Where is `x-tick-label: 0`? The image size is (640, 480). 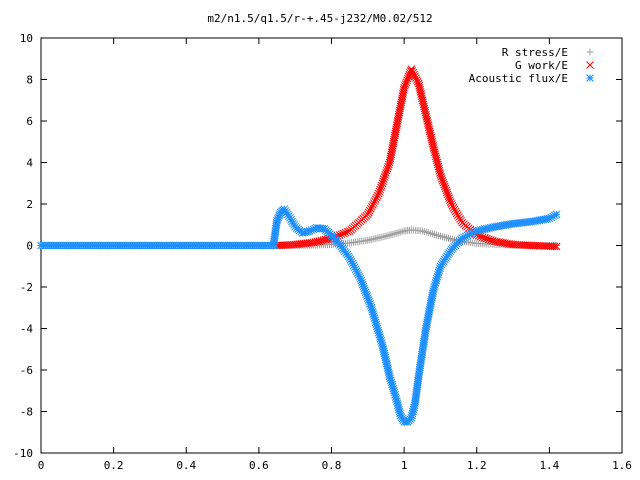 x-tick-label: 0 is located at coordinates (41, 465).